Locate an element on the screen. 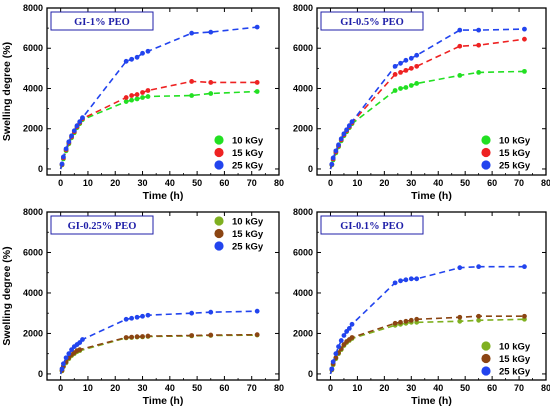 The height and width of the screenshot is (411, 550). y-tick-label: 8000 is located at coordinates (303, 212).